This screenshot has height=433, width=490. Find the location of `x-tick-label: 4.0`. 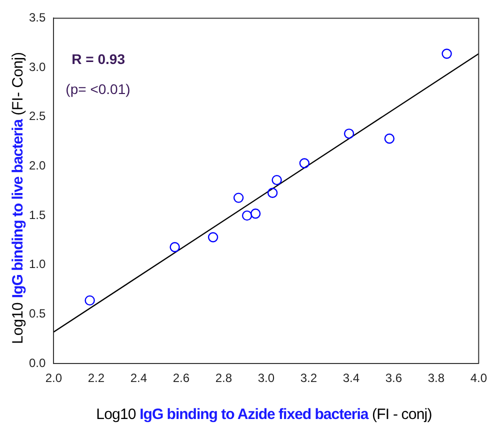

x-tick-label: 4.0 is located at coordinates (479, 378).